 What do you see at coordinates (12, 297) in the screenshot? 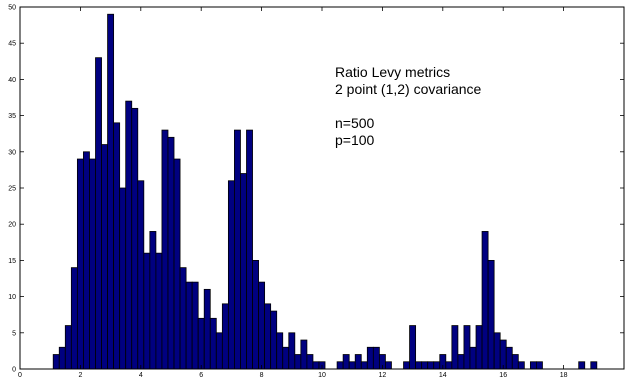
I see `y-tick-label: 10` at bounding box center [12, 297].